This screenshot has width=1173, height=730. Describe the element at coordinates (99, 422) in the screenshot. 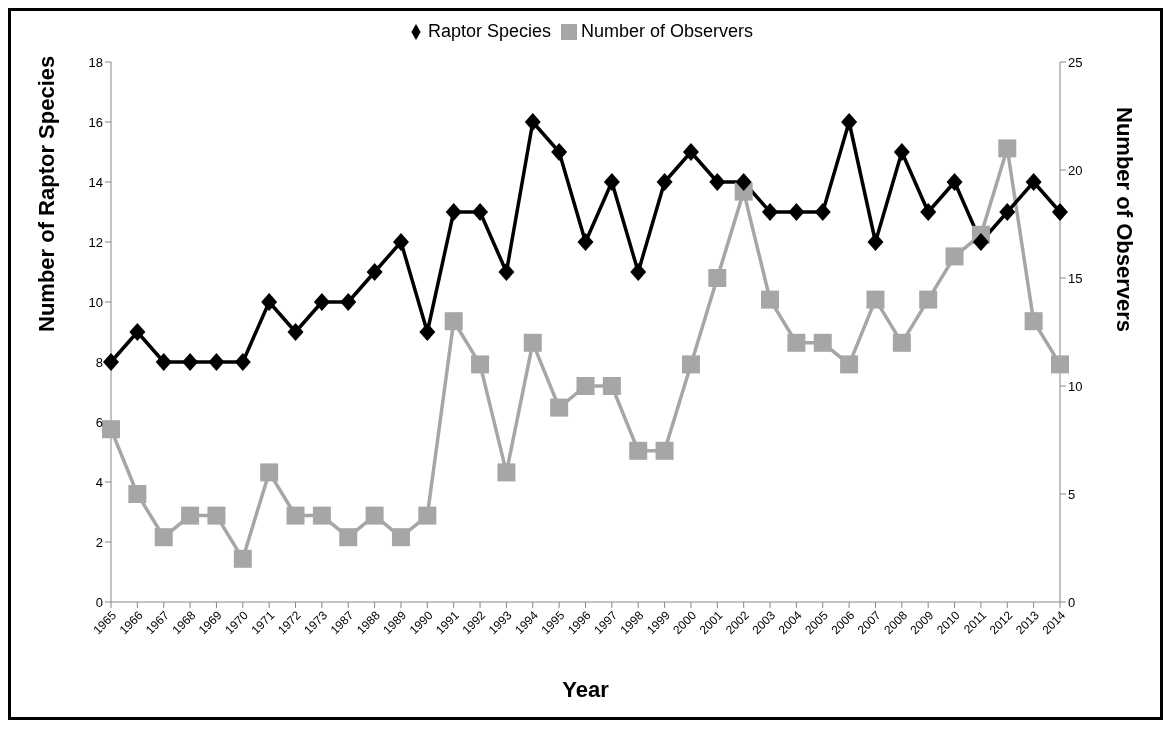

I see `y-tick-label: 6` at that location.